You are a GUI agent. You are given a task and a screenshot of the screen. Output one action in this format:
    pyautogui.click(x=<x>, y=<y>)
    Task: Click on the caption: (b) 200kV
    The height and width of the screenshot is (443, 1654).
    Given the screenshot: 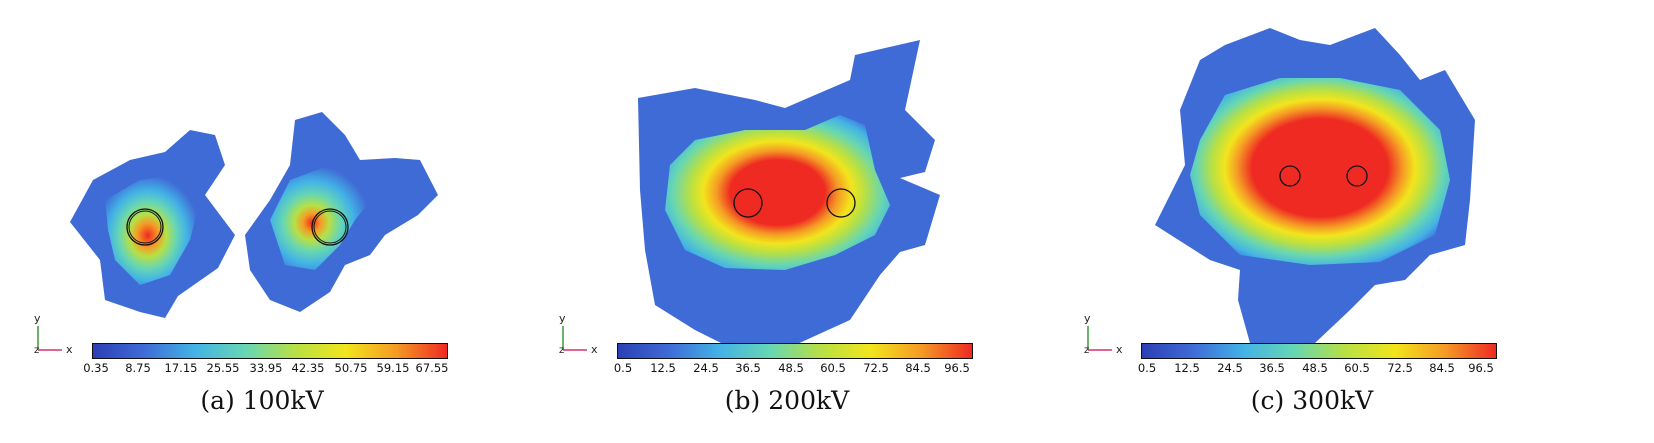 What is the action you would take?
    pyautogui.click(x=787, y=400)
    